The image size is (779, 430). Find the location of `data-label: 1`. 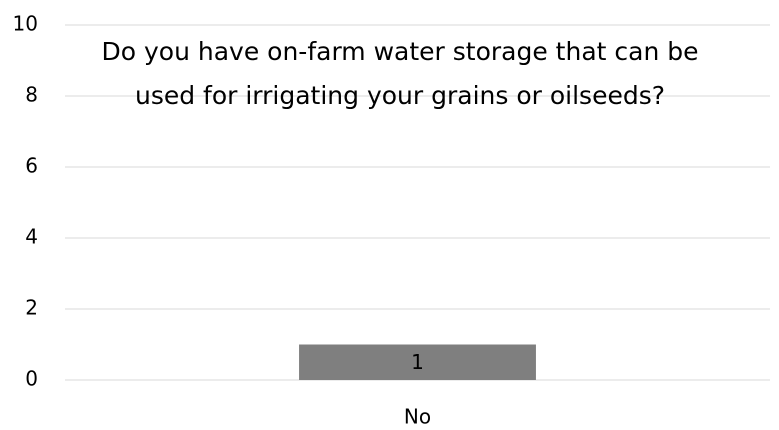

data-label: 1 is located at coordinates (417, 362).